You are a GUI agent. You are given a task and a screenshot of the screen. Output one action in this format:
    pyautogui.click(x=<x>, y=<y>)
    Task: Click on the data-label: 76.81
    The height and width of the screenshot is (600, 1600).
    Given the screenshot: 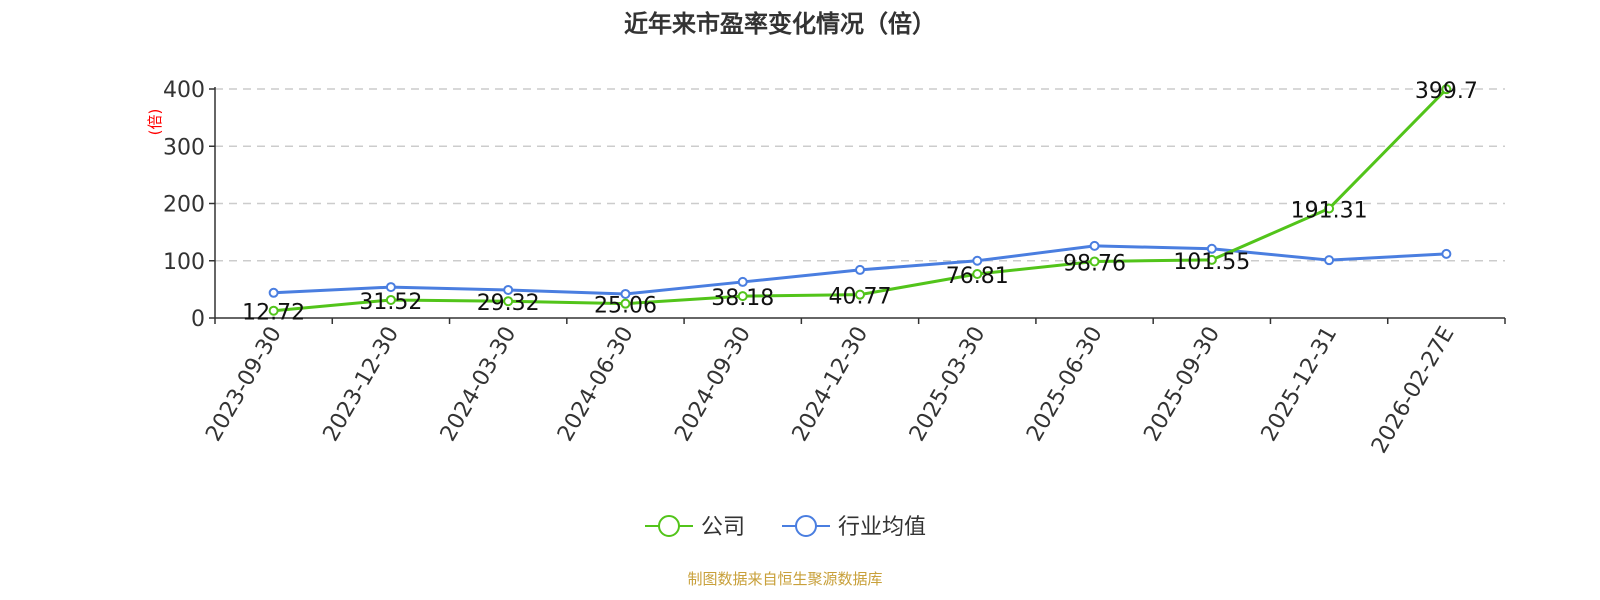 What is the action you would take?
    pyautogui.click(x=977, y=276)
    